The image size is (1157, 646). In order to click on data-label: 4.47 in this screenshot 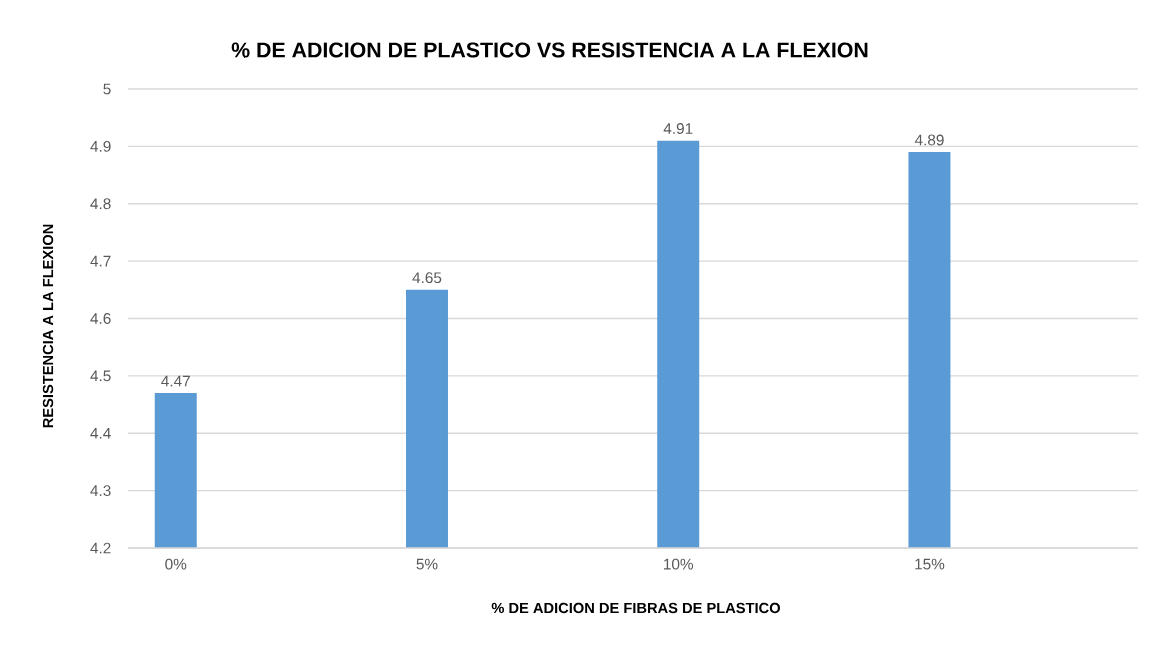, I will do `click(175, 381)`.